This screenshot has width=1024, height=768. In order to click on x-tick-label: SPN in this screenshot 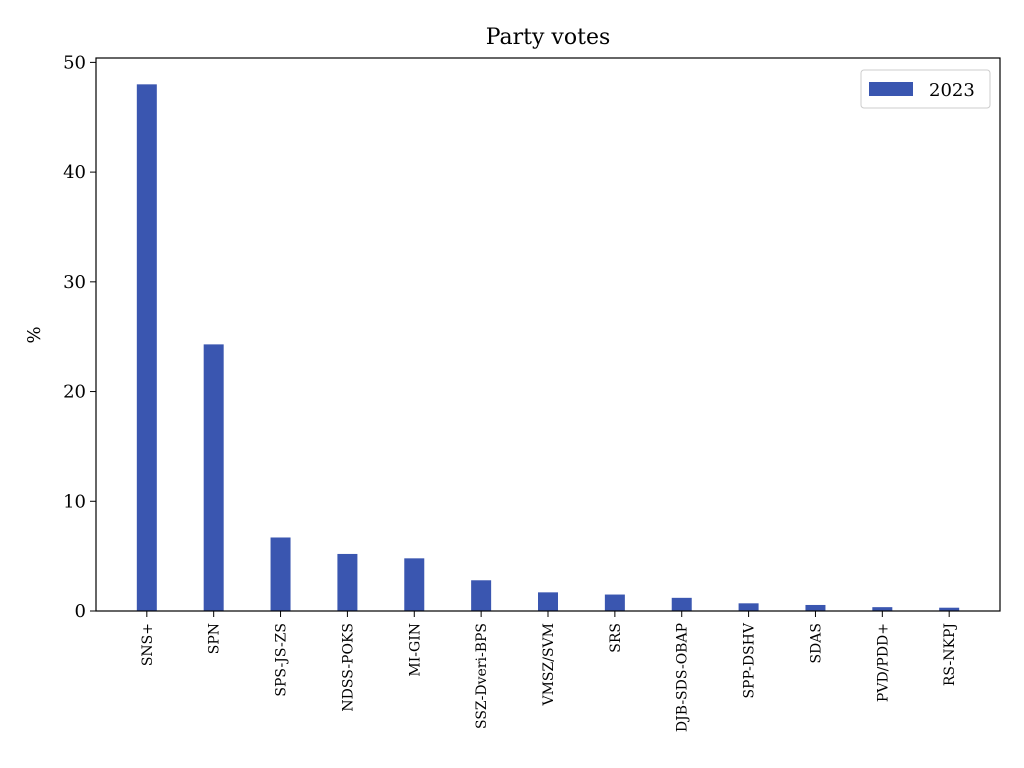, I will do `click(215, 638)`.